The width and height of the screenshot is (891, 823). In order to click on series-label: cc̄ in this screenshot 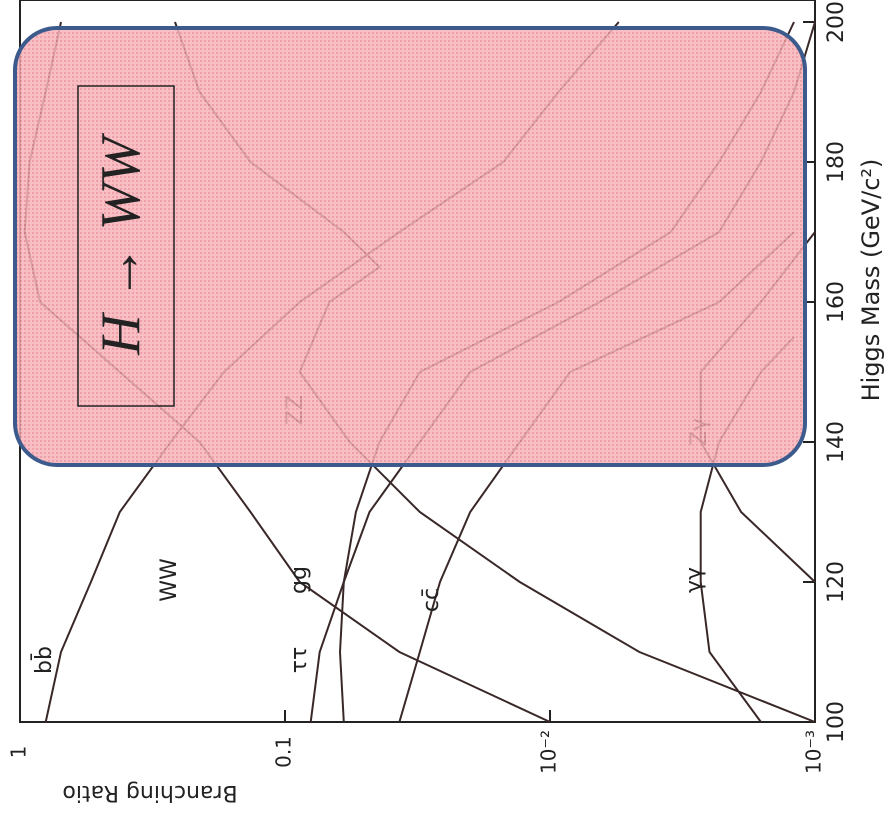, I will do `click(431, 600)`.